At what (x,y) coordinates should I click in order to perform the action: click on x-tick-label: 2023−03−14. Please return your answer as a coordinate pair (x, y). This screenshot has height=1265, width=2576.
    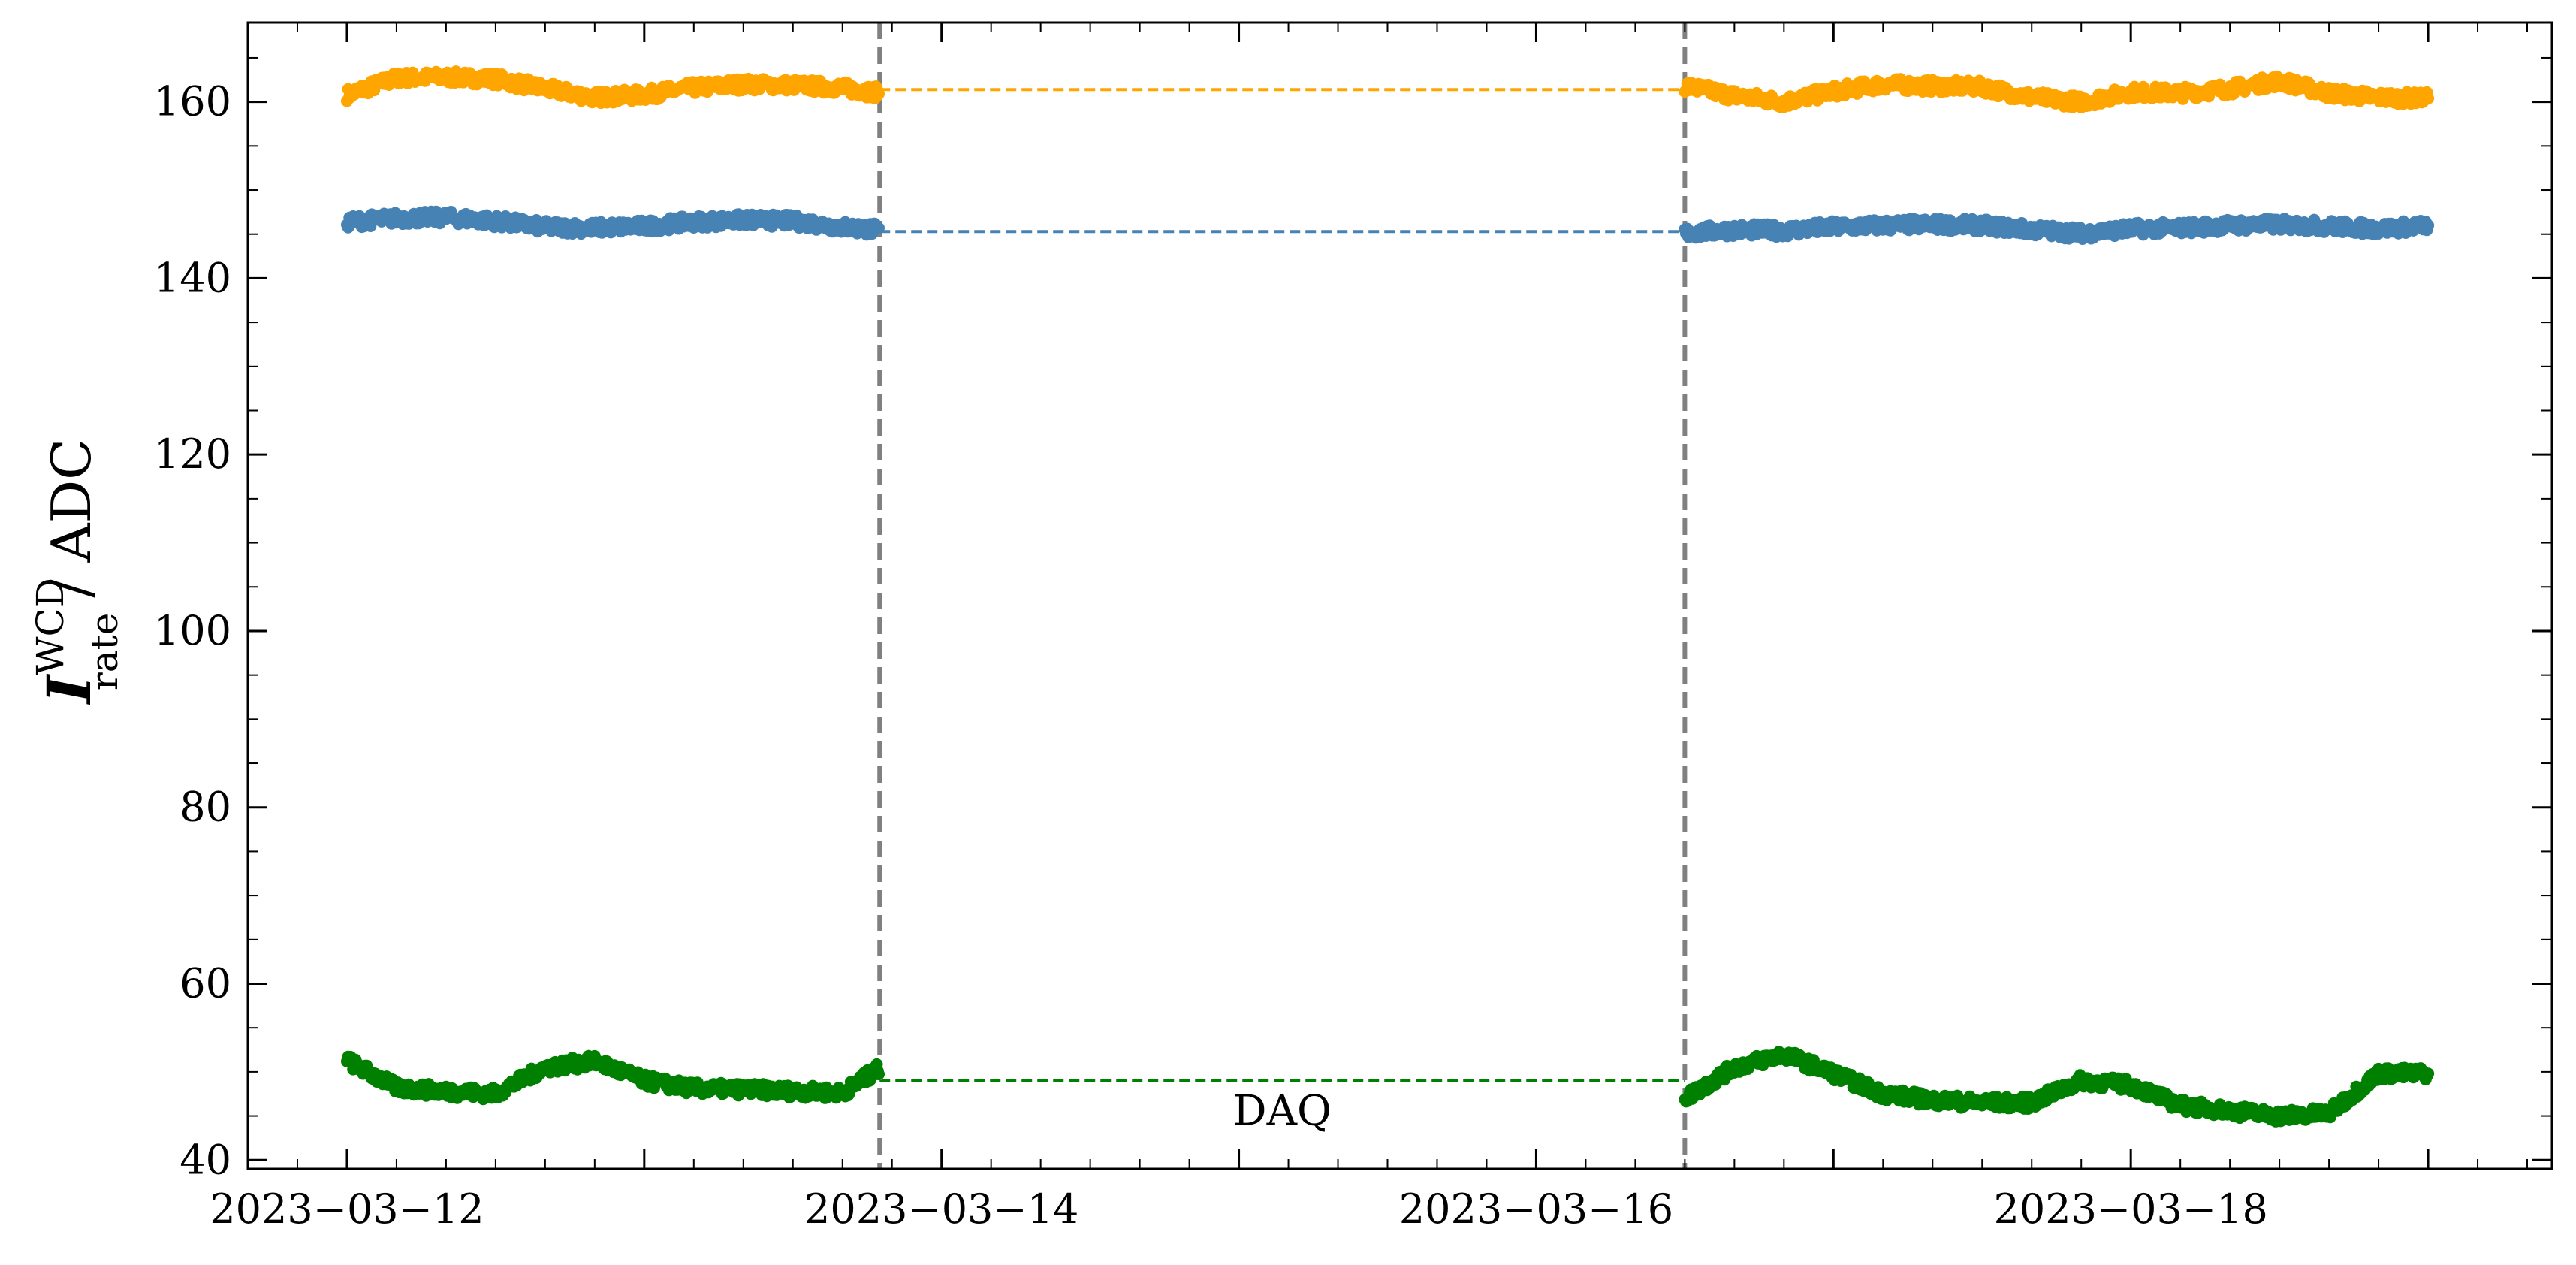
    Looking at the image, I should click on (941, 1209).